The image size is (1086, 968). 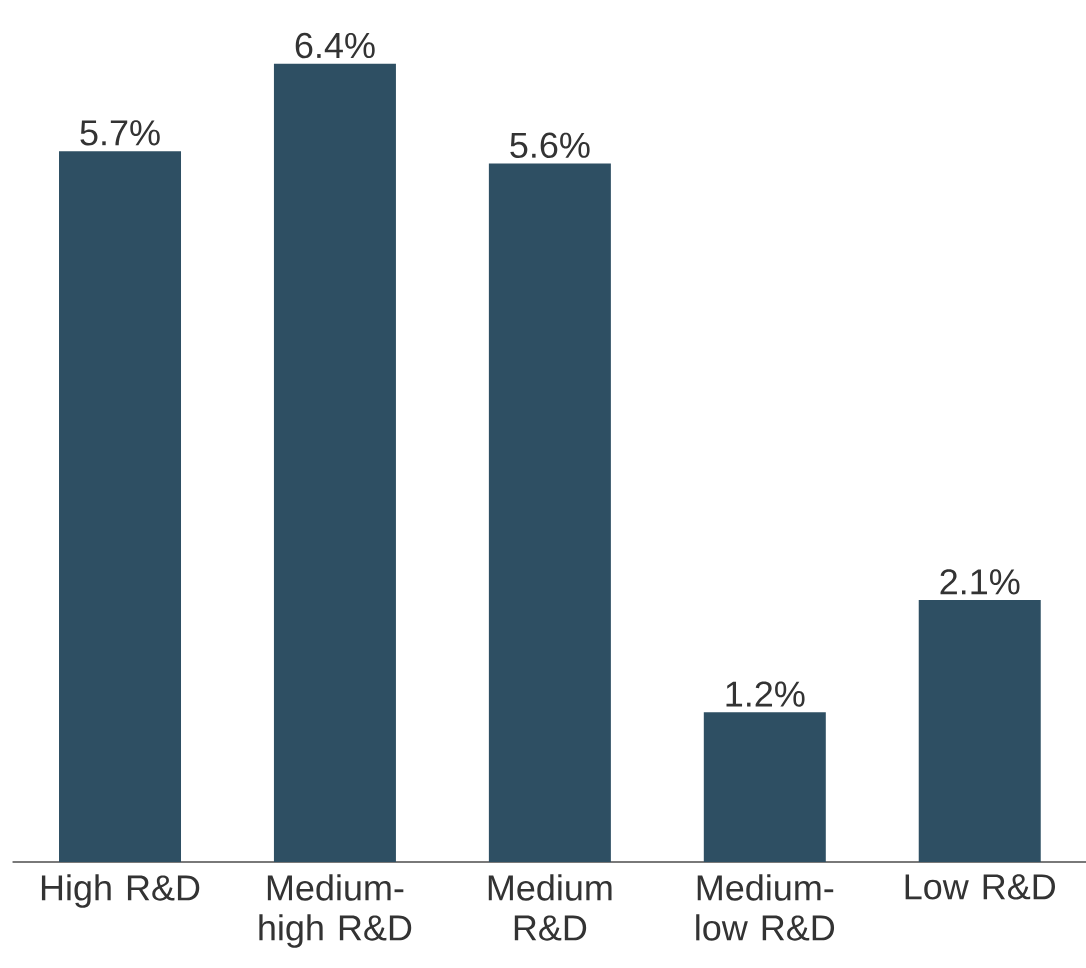 What do you see at coordinates (765, 694) in the screenshot?
I see `data-label: 1.2%` at bounding box center [765, 694].